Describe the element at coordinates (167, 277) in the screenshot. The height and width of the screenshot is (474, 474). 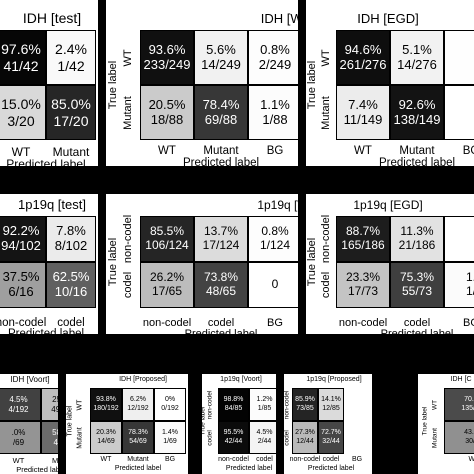
I see `cell-percent: 26.2%` at that location.